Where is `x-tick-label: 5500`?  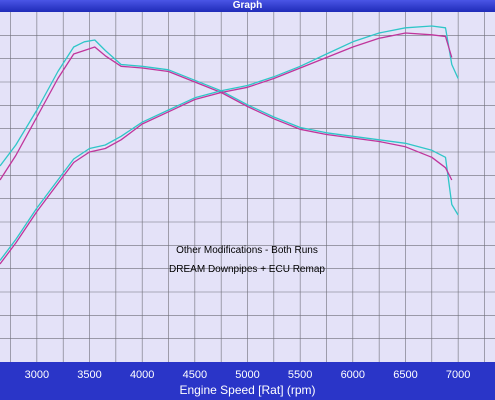
x-tick-label: 5500 is located at coordinates (300, 375).